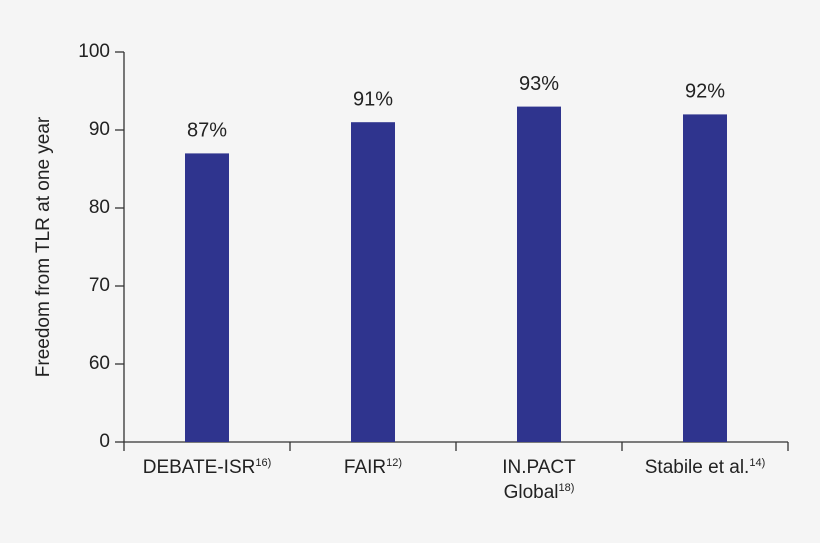  Describe the element at coordinates (199, 467) in the screenshot. I see `category-text: DEBATE-ISR` at that location.